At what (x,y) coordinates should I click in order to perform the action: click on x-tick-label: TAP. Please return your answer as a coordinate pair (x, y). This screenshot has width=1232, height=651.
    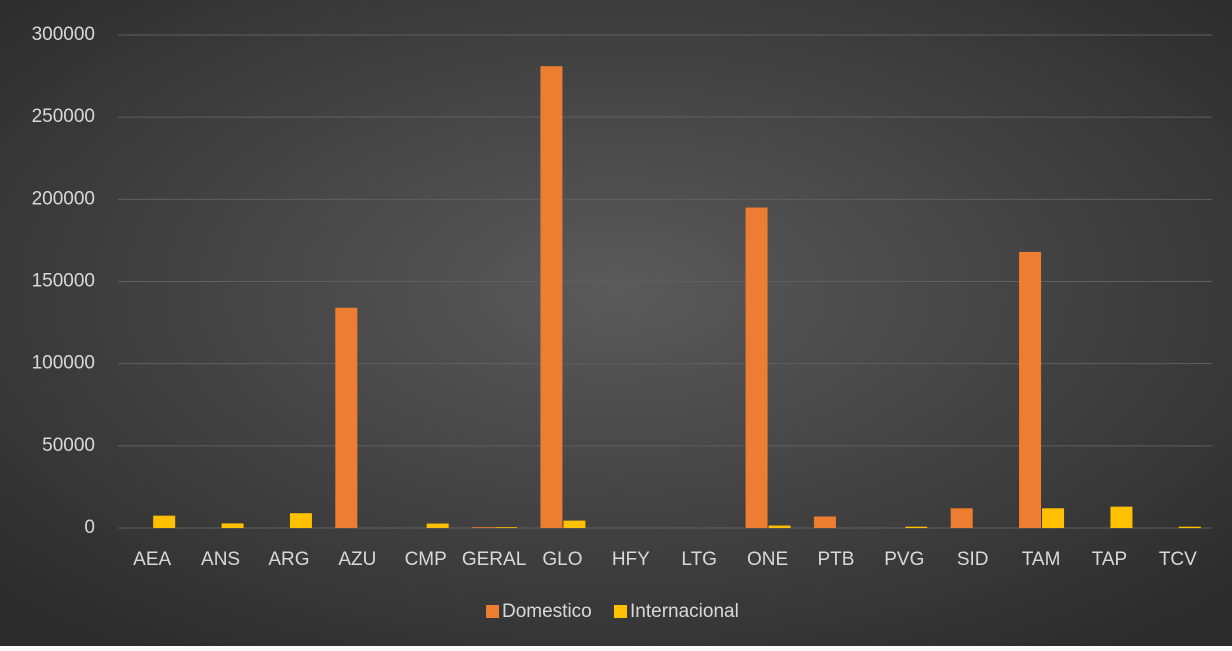
    Looking at the image, I should click on (1110, 559).